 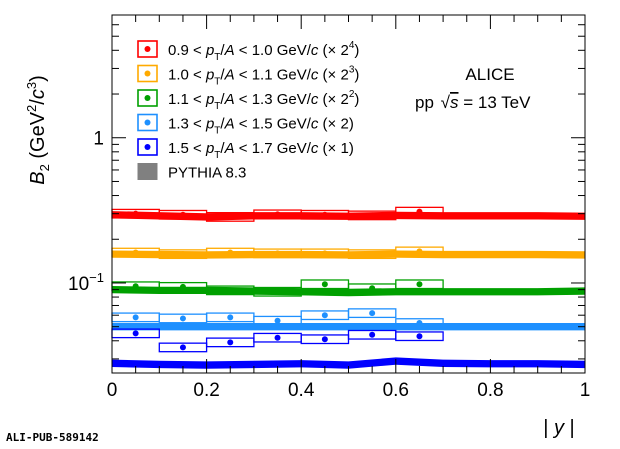 I want to click on y-axis-label: B2 (GeV2/c3), so click(x=38, y=130).